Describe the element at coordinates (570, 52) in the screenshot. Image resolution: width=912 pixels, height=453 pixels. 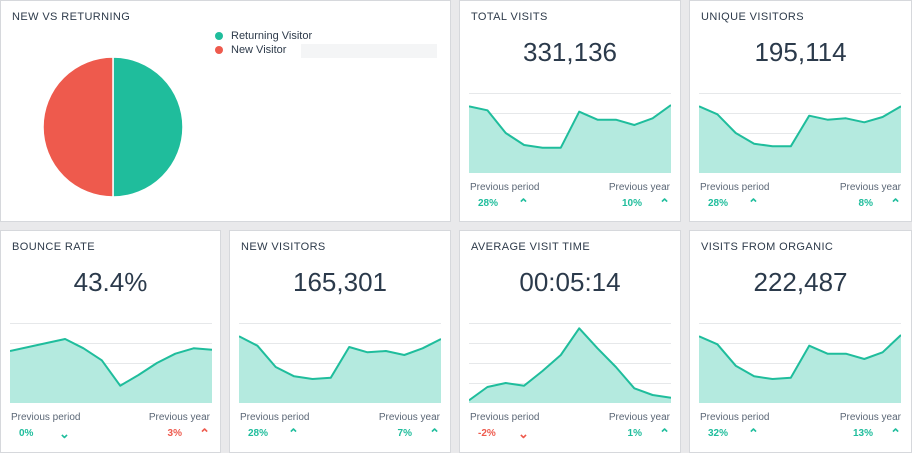
I see `metric-value: 331,136` at that location.